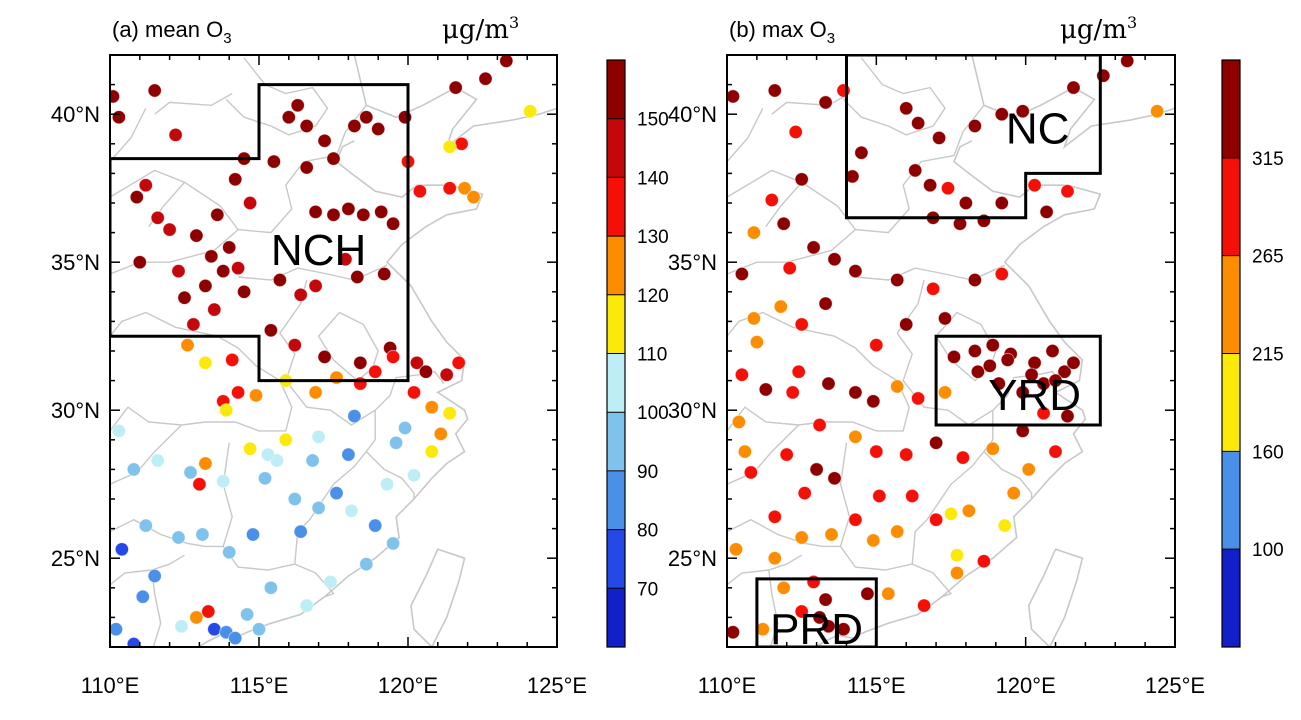 The width and height of the screenshot is (1301, 720). What do you see at coordinates (727, 685) in the screenshot?
I see `x-tick-label: 110°E` at bounding box center [727, 685].